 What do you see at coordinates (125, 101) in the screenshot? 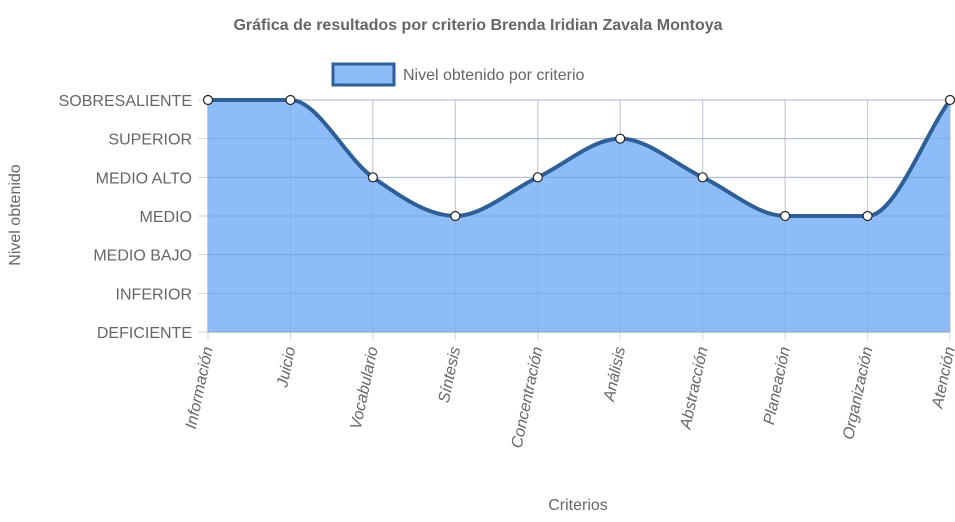
I see `y-tick-label: SOBRESALIENTE` at bounding box center [125, 101].